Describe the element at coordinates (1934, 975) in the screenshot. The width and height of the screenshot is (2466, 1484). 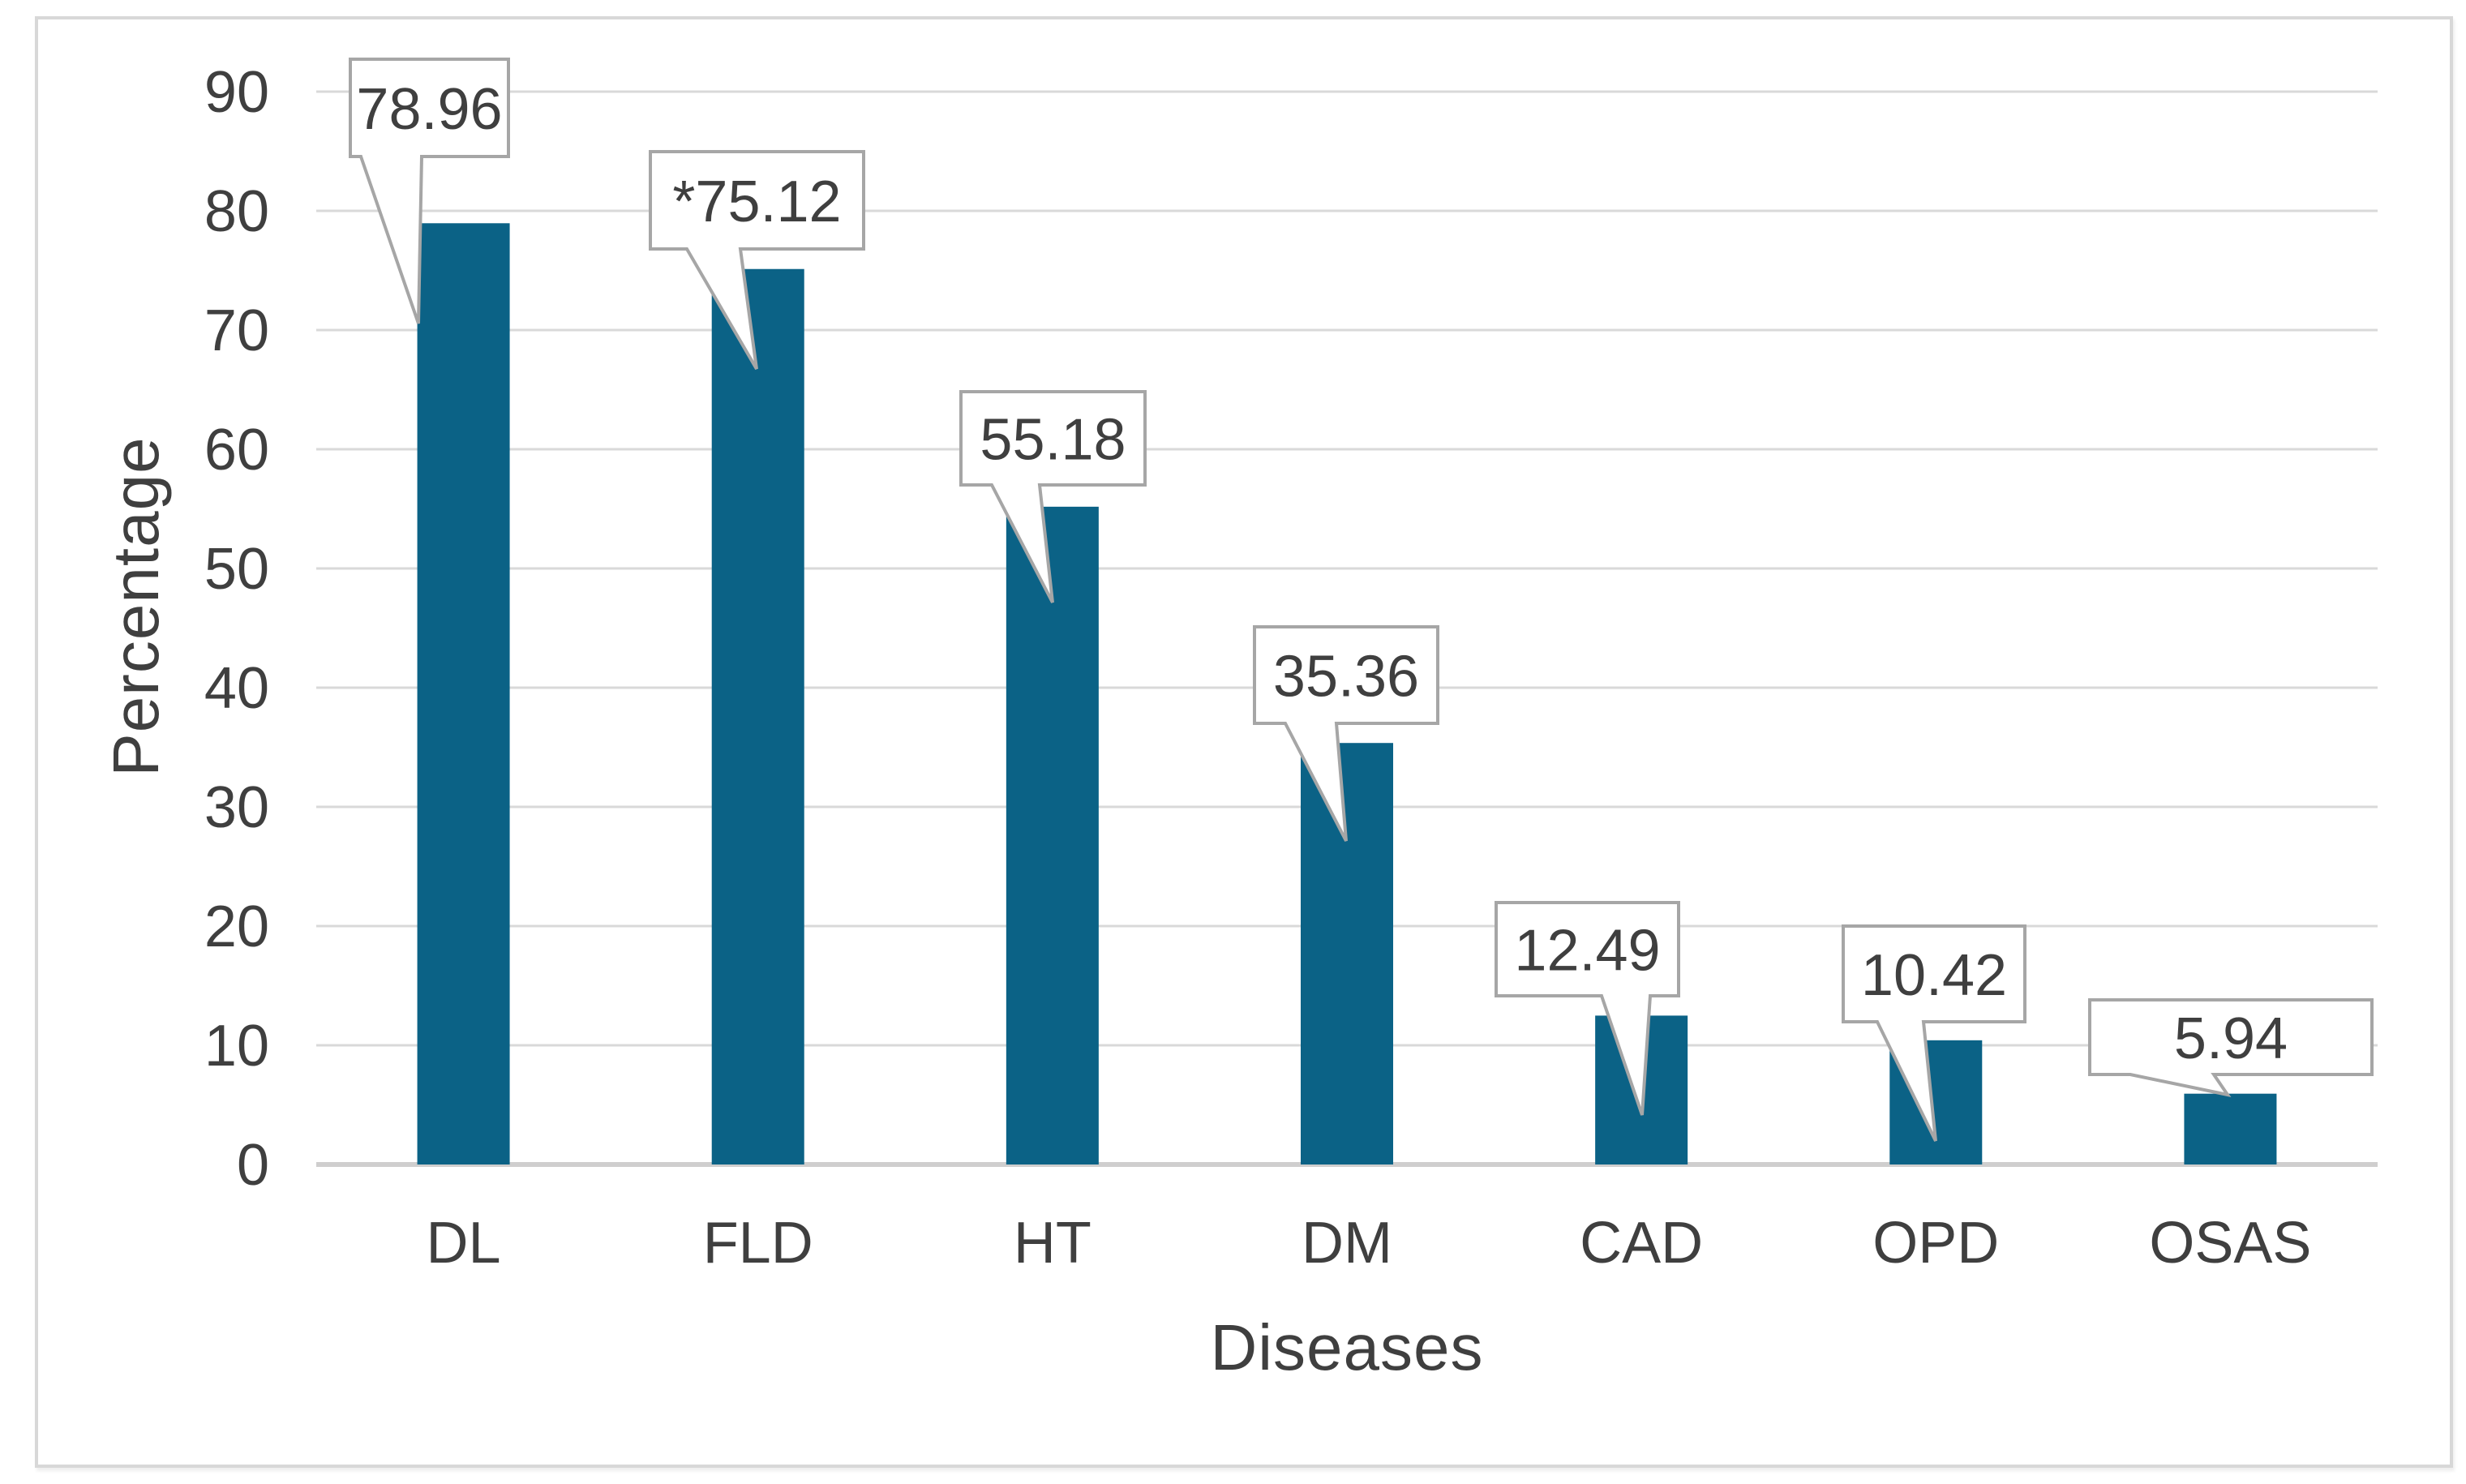
I see `data-label-value: 10.42` at that location.